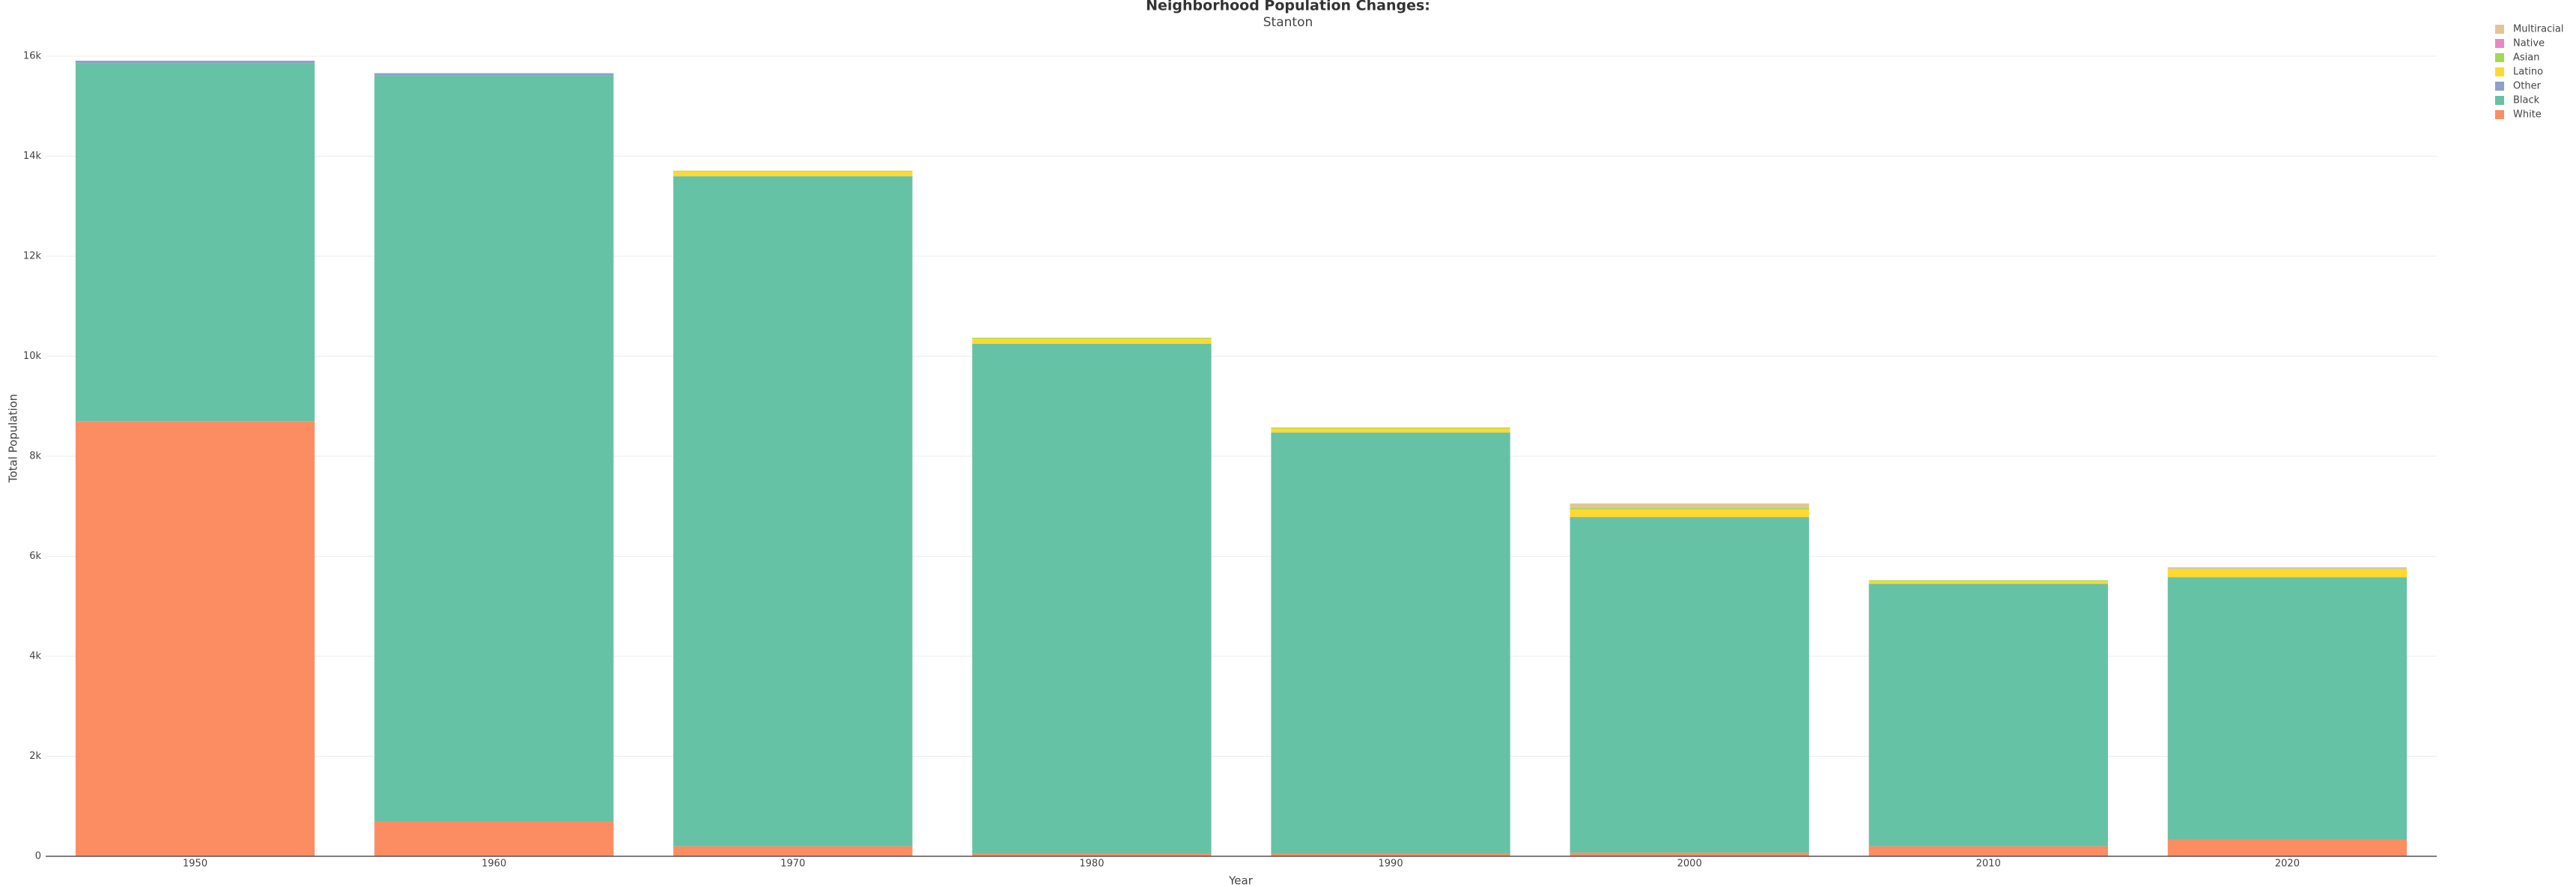 The height and width of the screenshot is (887, 2576). What do you see at coordinates (1689, 864) in the screenshot?
I see `x-tick-label: 2000` at bounding box center [1689, 864].